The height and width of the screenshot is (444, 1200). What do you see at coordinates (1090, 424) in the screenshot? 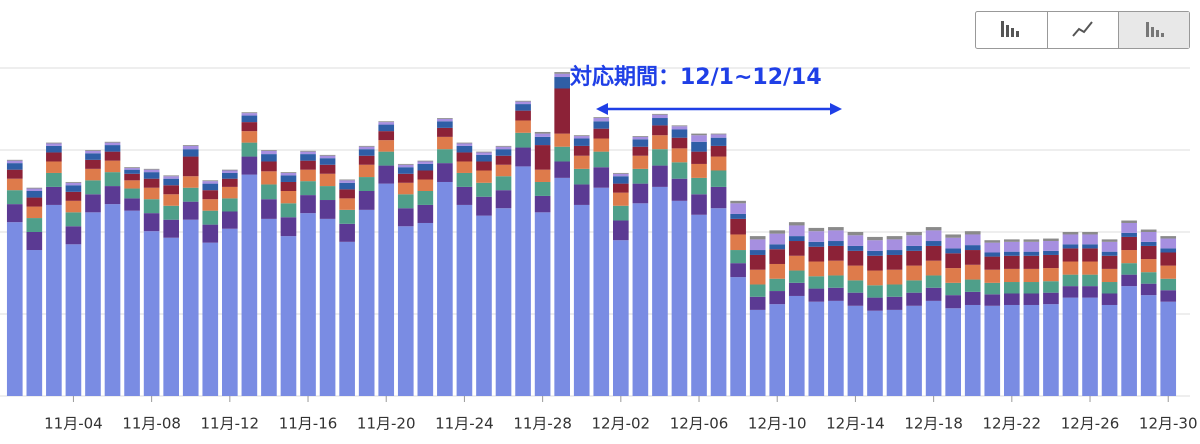
I see `x-tick-label: 12月-26` at bounding box center [1090, 424].